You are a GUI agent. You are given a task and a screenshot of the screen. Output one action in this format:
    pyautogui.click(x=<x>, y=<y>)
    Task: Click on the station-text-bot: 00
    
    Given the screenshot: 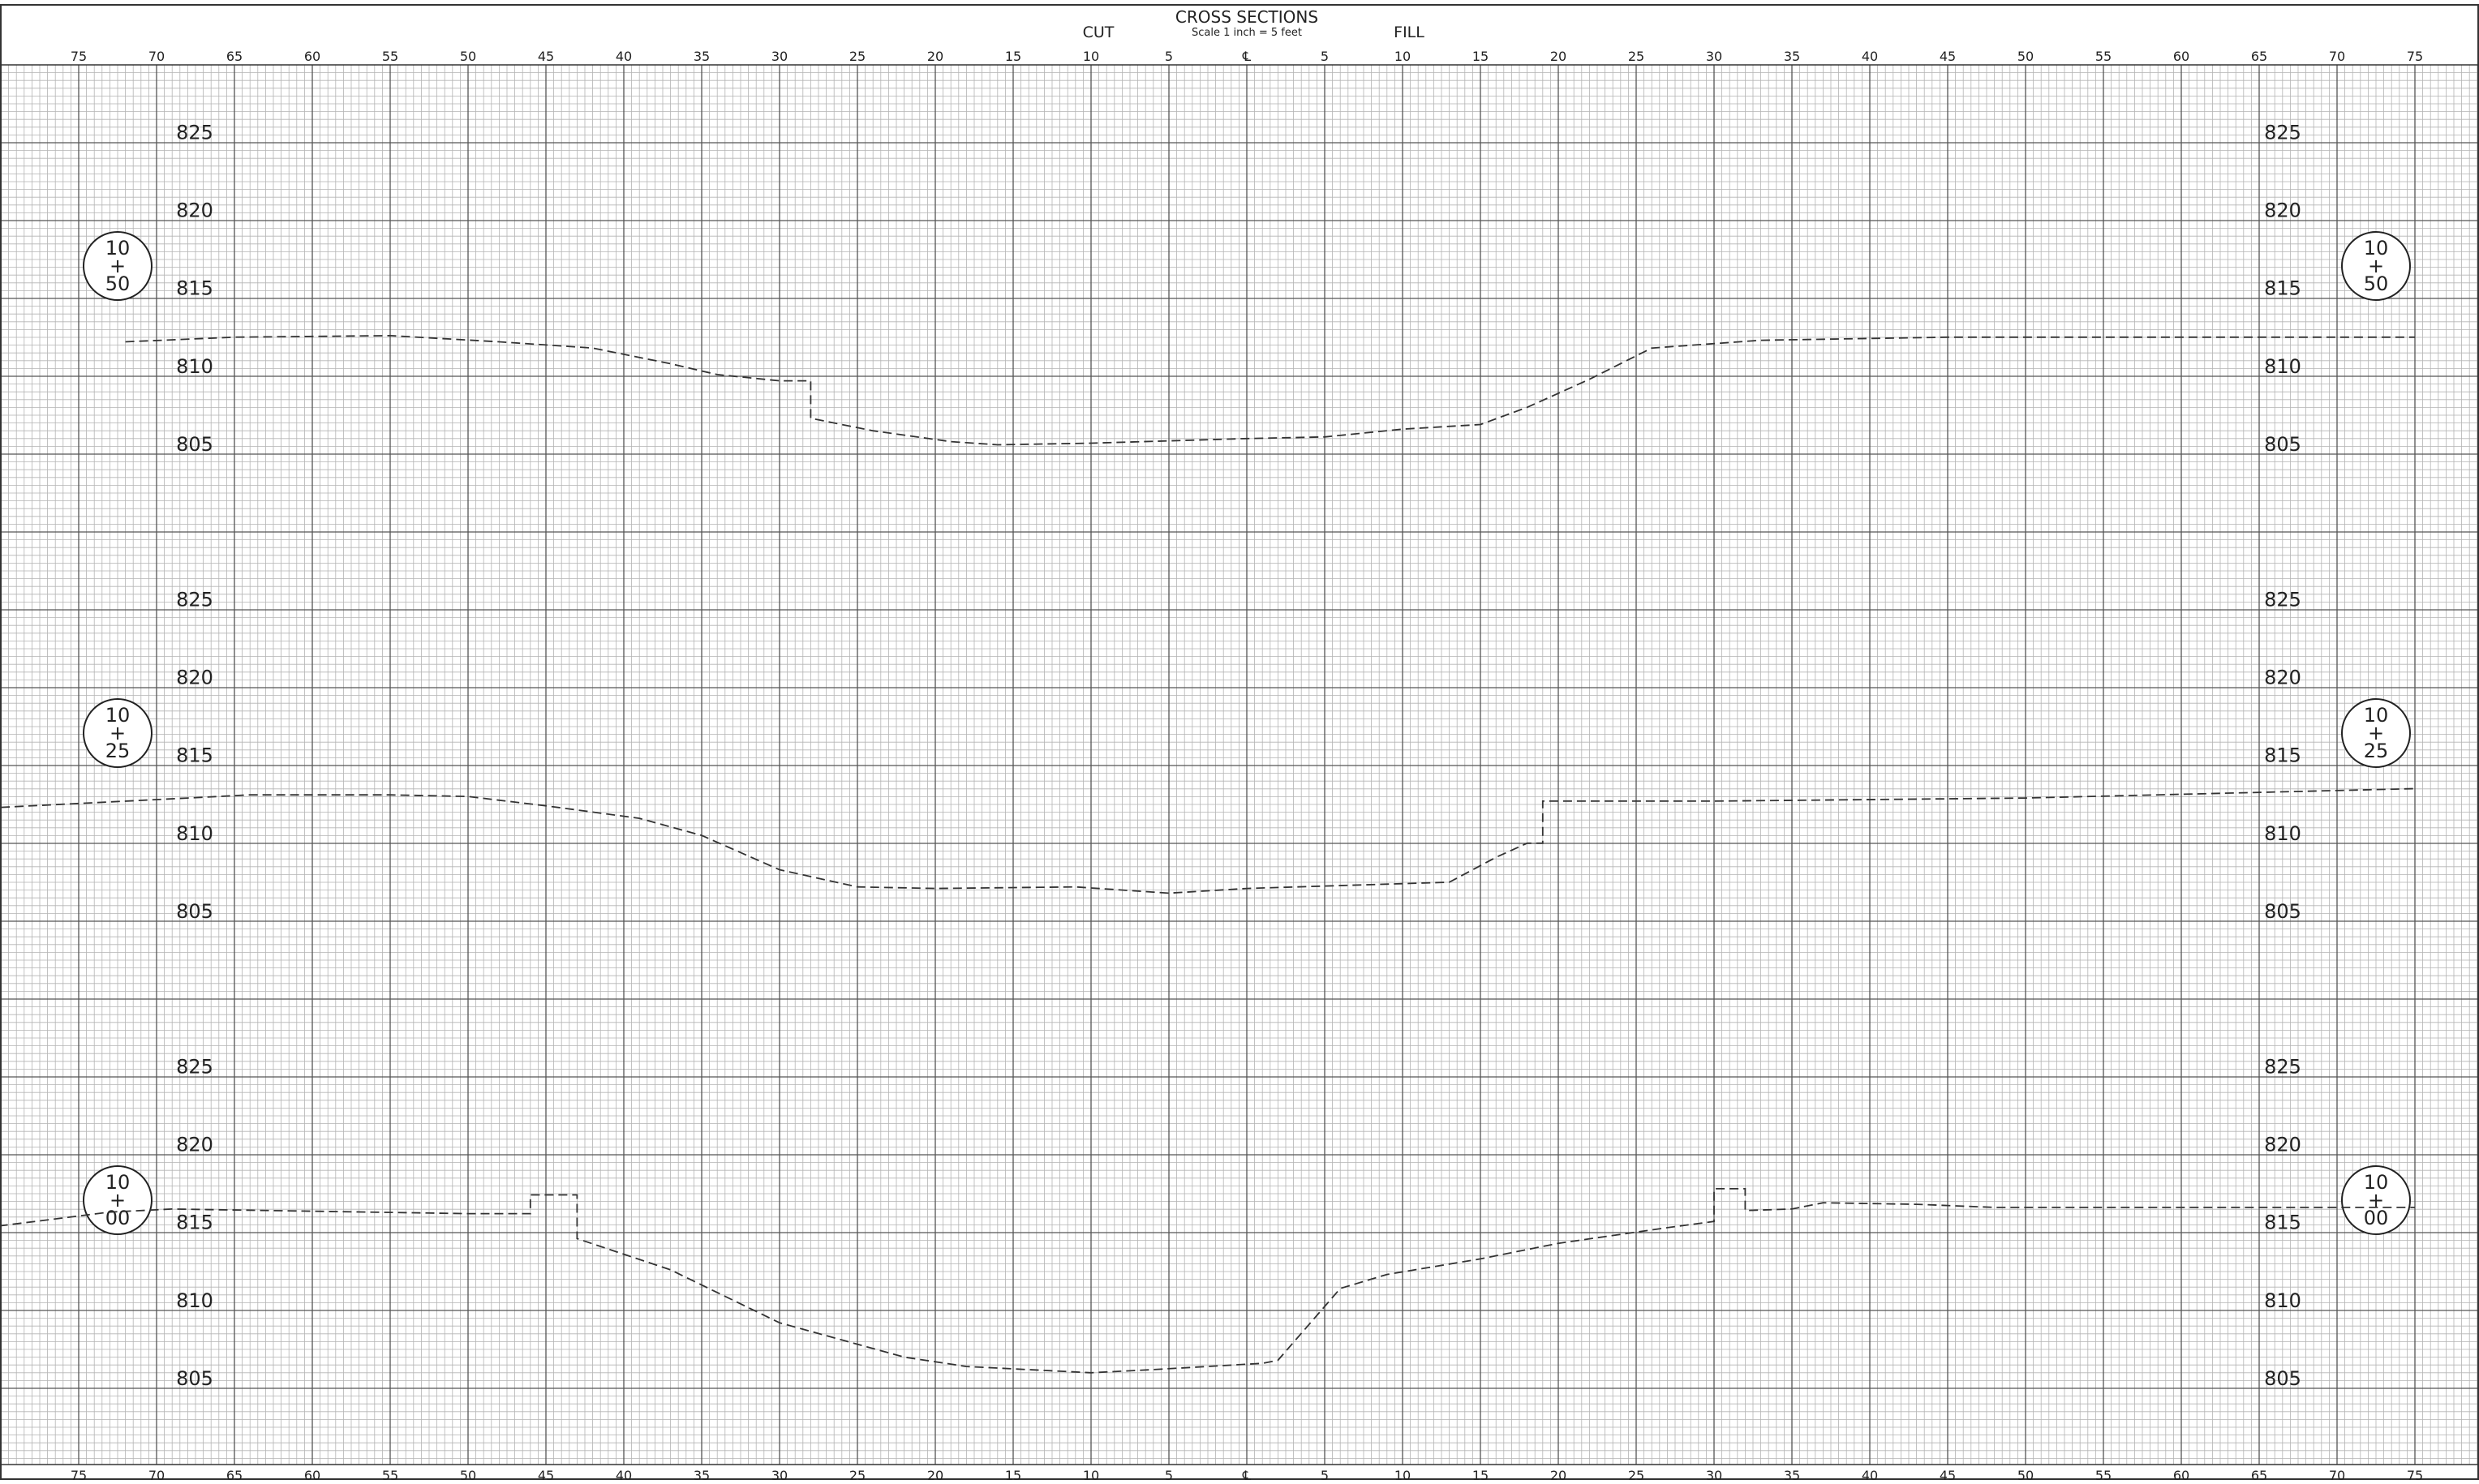 What is the action you would take?
    pyautogui.click(x=118, y=1218)
    